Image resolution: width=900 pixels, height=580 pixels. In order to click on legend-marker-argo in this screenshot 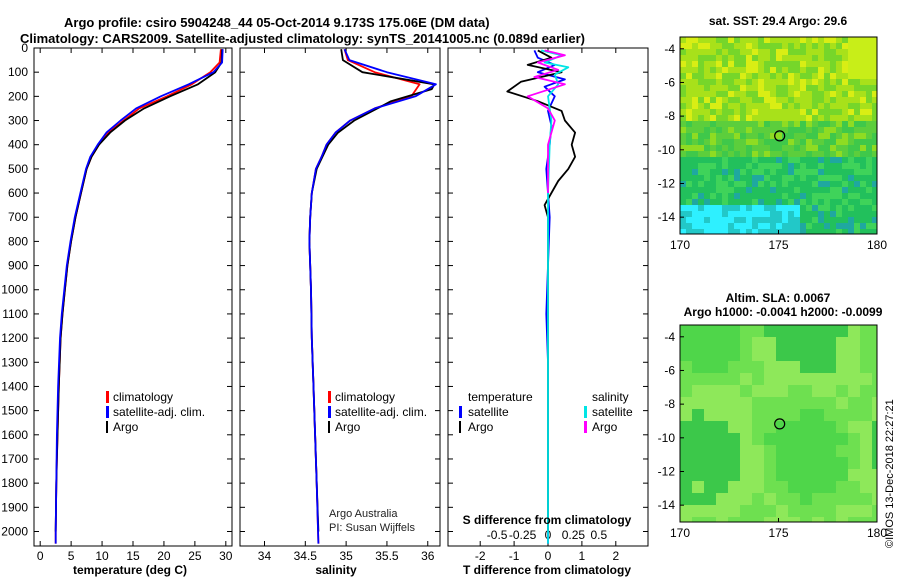, I will do `click(329, 427)`.